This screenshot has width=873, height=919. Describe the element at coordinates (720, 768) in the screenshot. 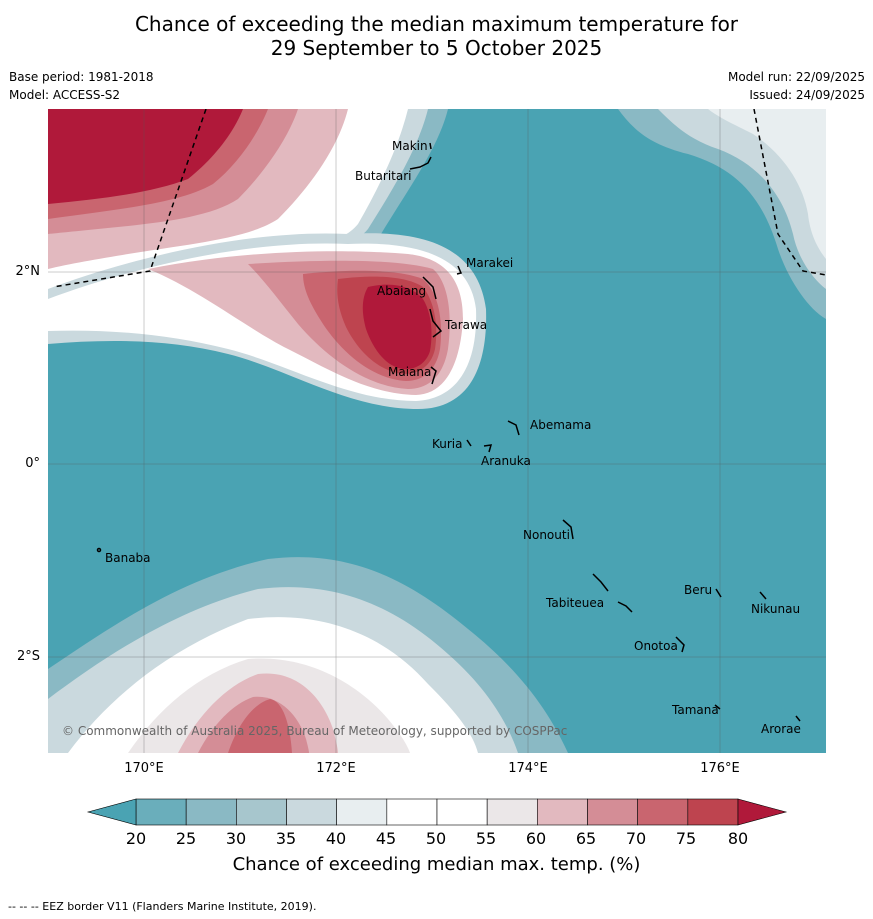

I see `lon-label: 176°E` at that location.